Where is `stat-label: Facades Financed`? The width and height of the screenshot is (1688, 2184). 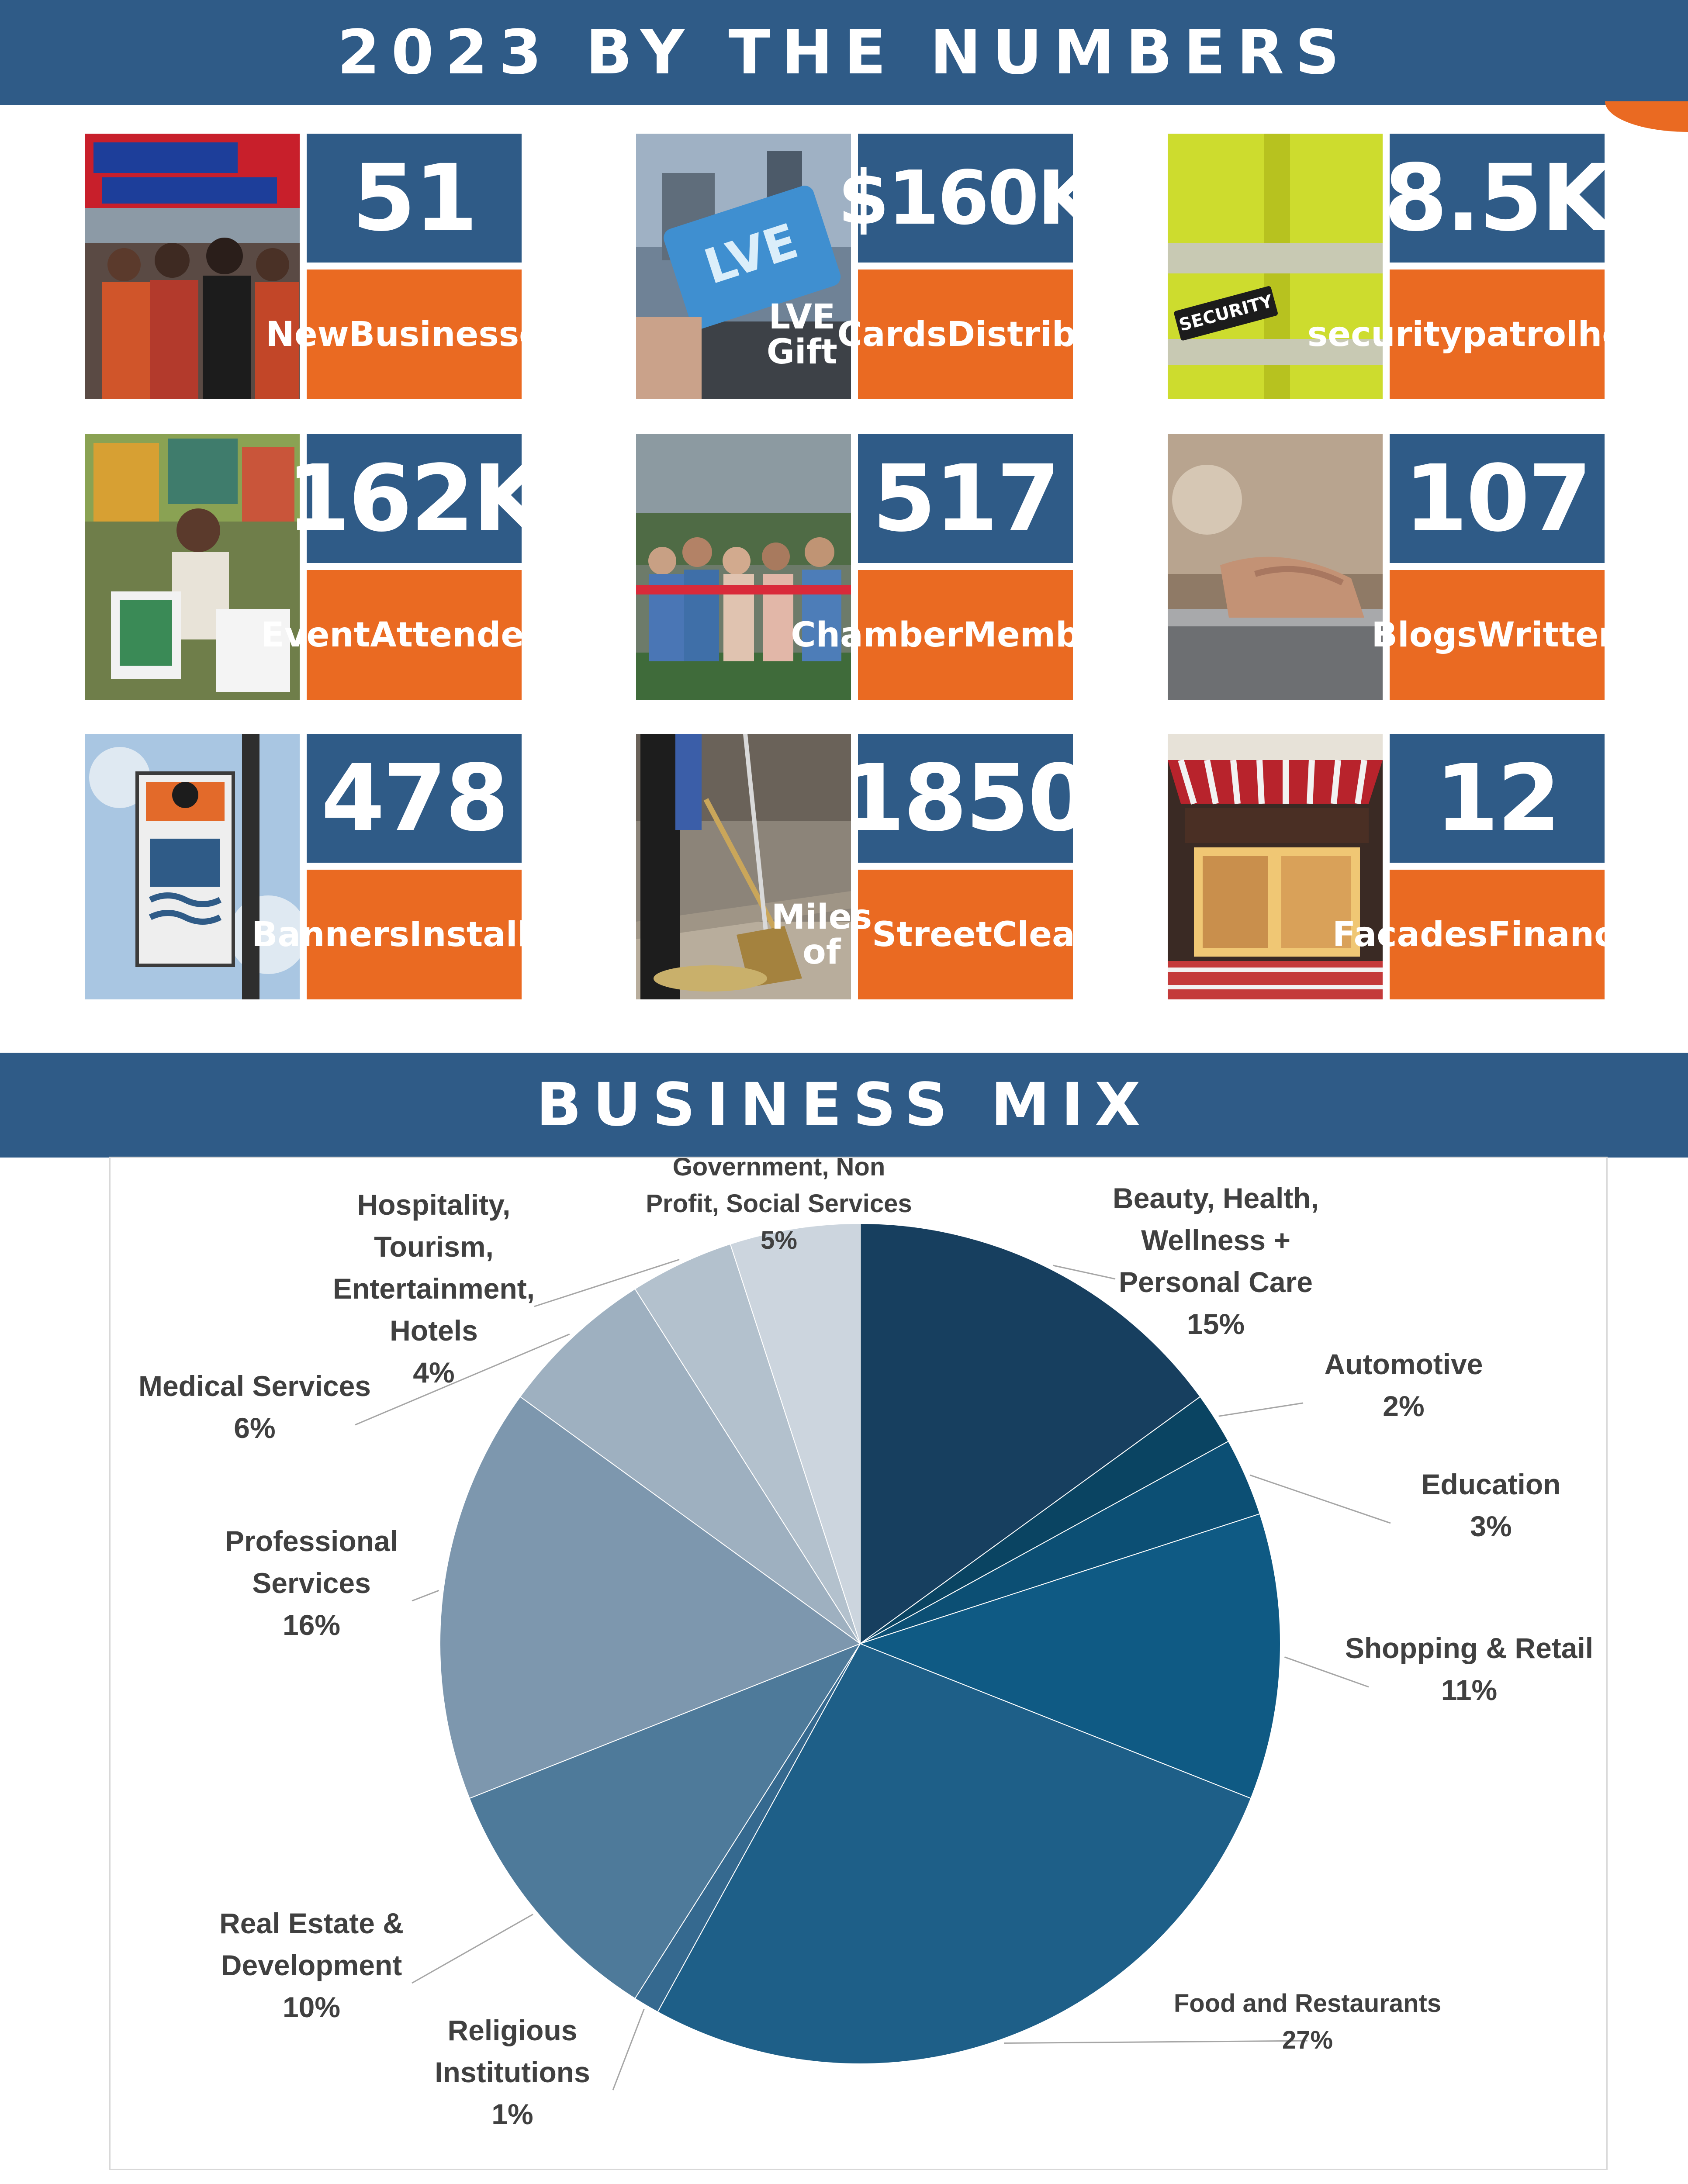
stat-label: Facades Financed is located at coordinates (1497, 934).